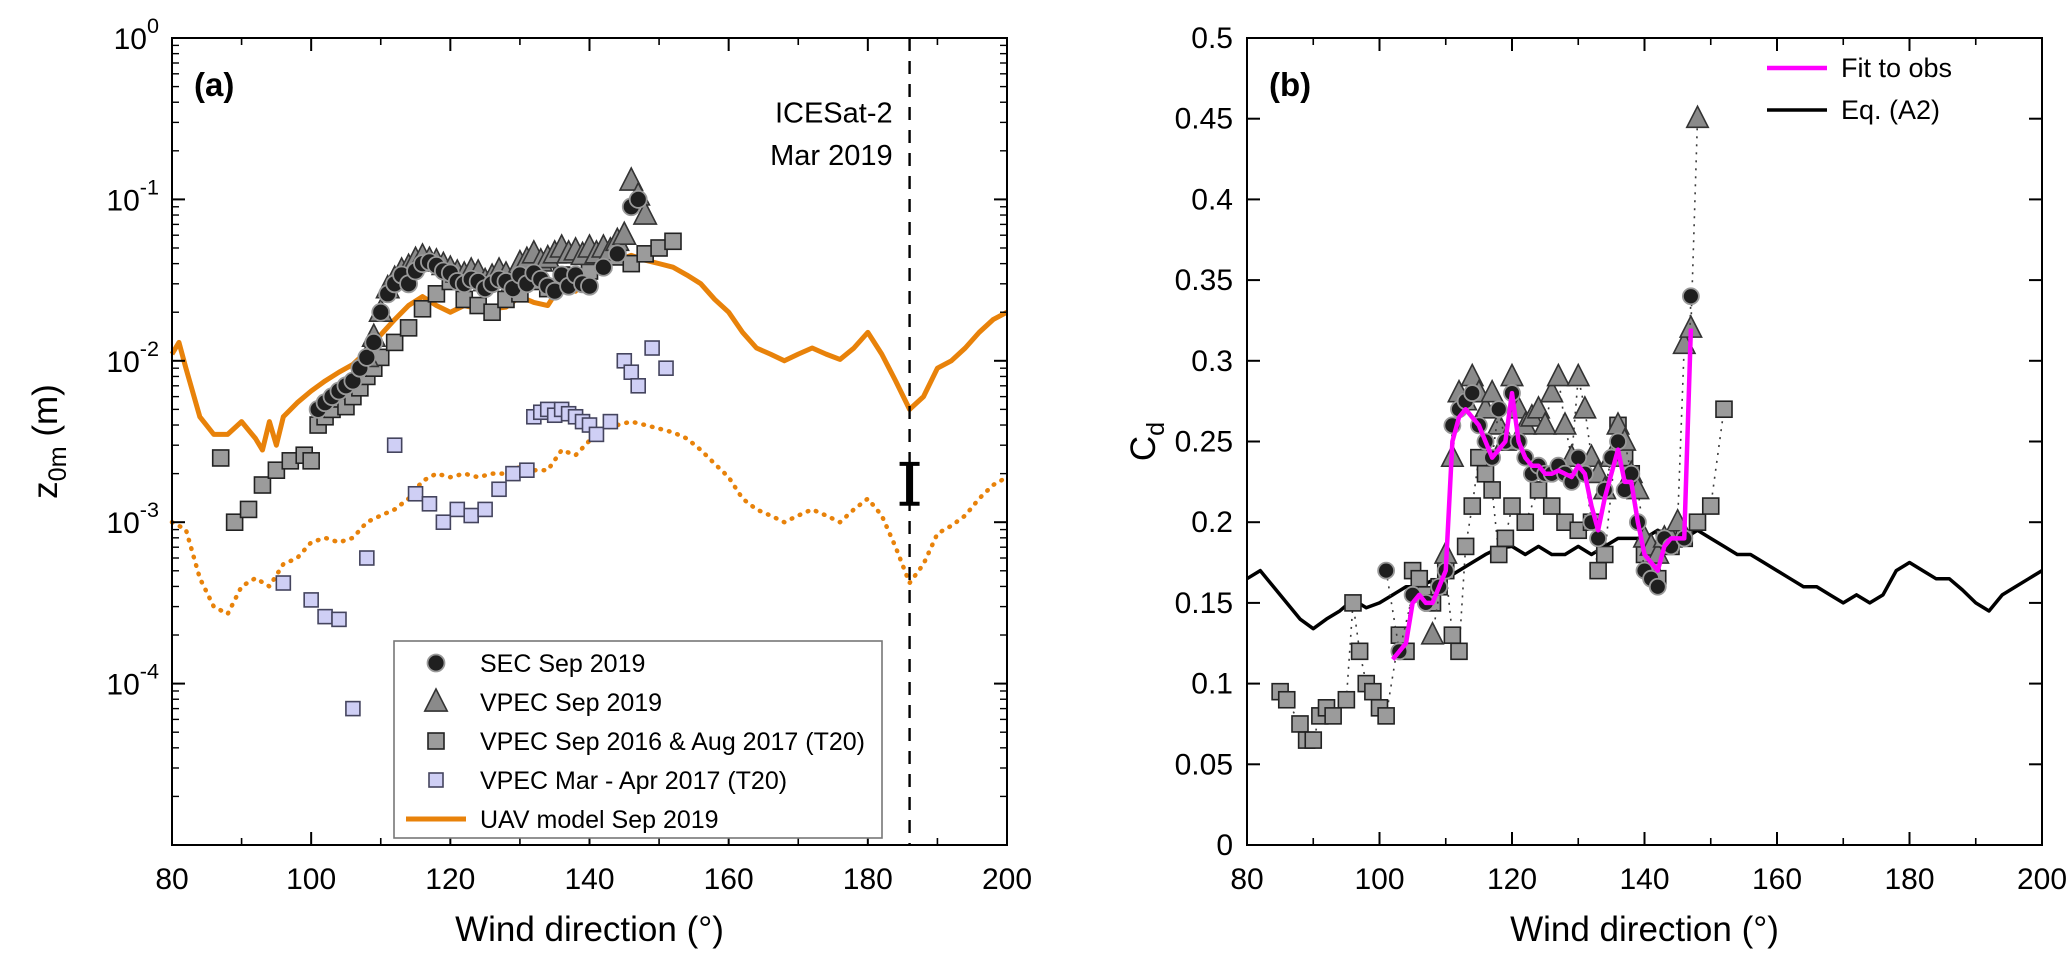 This screenshot has height=970, width=2067. What do you see at coordinates (1212, 361) in the screenshot?
I see `y-tick-label: 0.3` at bounding box center [1212, 361].